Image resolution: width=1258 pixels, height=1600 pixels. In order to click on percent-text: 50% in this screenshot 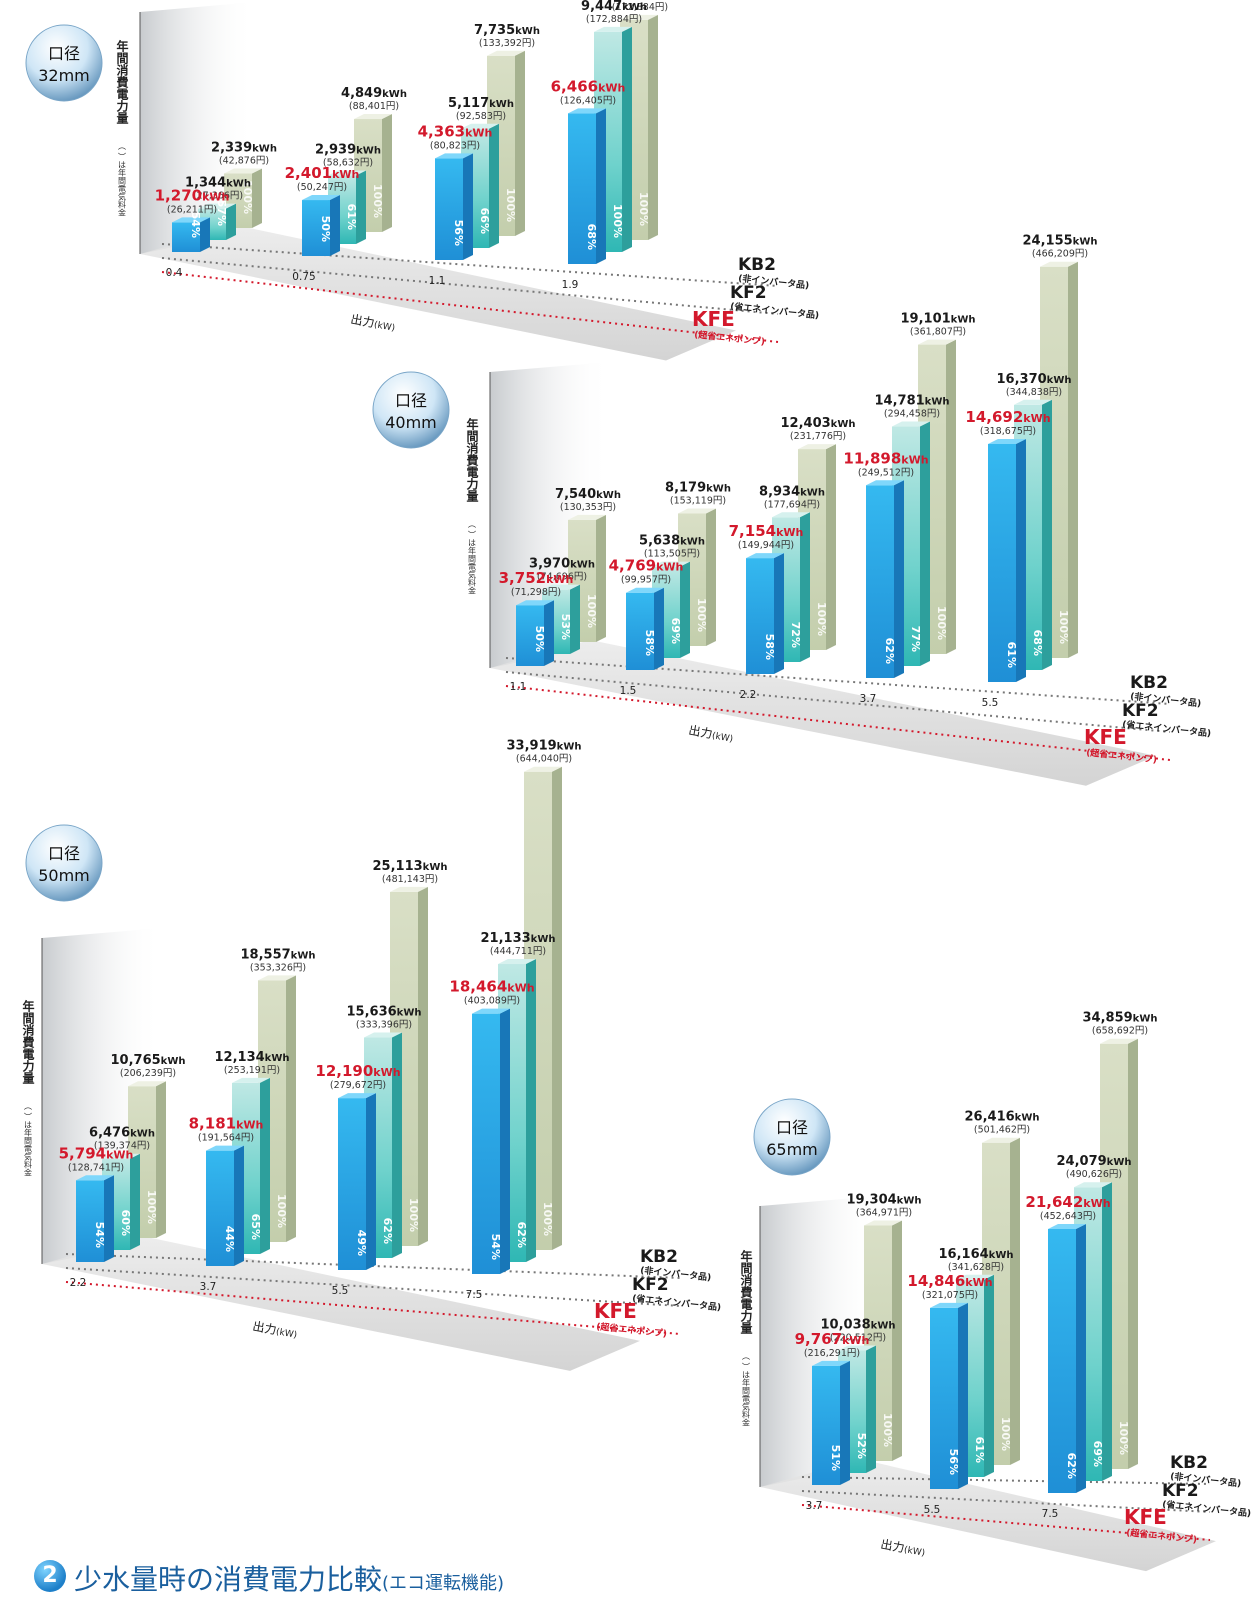, I will do `click(539, 639)`.